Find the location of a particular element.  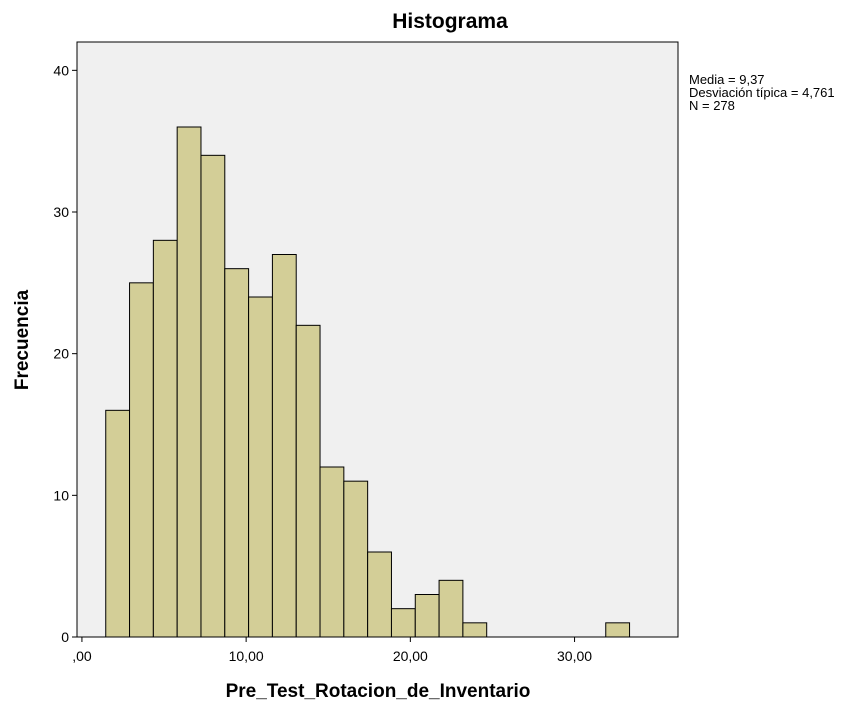

y-axis: 0 10 20 30 40 is located at coordinates (65, 353).